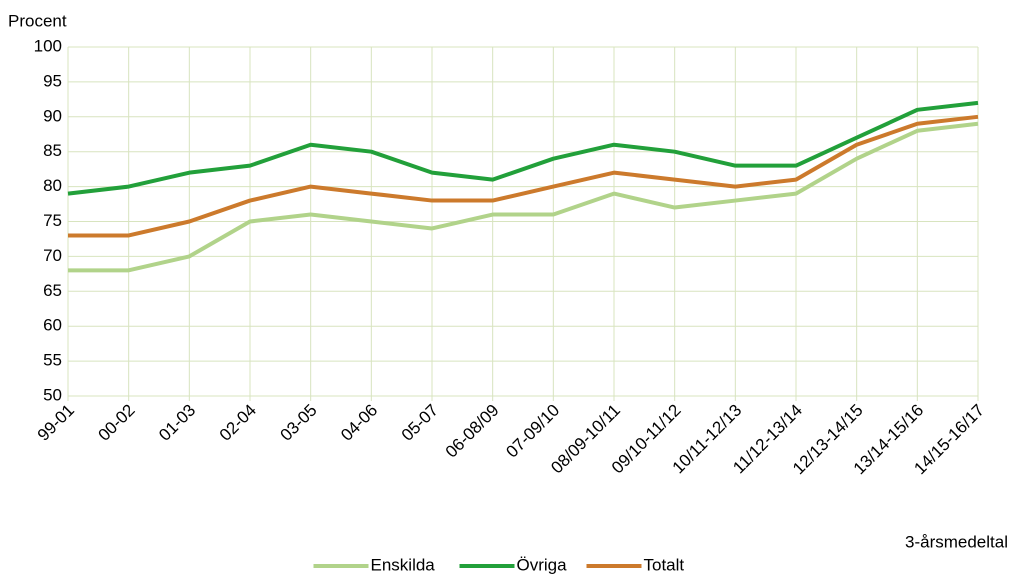 The height and width of the screenshot is (581, 1017). I want to click on y-tick-label: 75, so click(52, 220).